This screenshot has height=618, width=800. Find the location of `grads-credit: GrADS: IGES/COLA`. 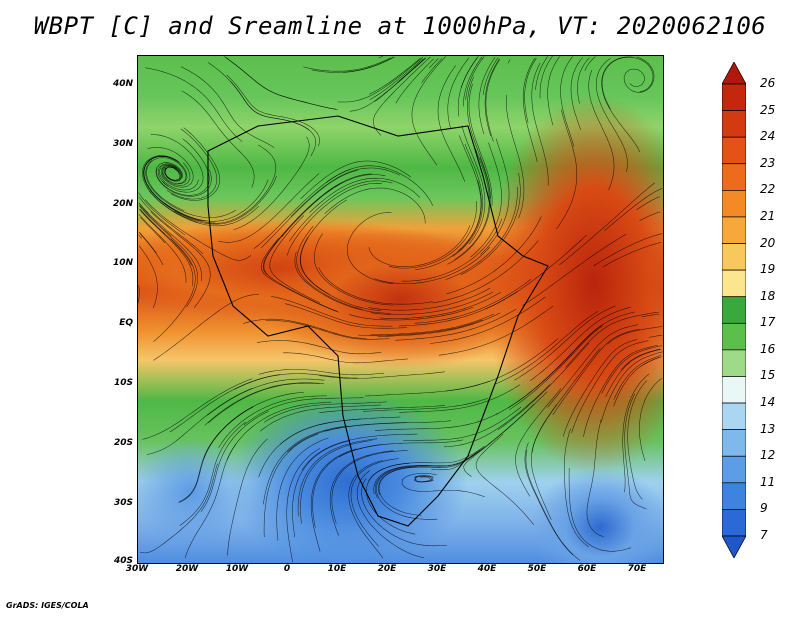

grads-credit: GrADS: IGES/COLA is located at coordinates (47, 605).